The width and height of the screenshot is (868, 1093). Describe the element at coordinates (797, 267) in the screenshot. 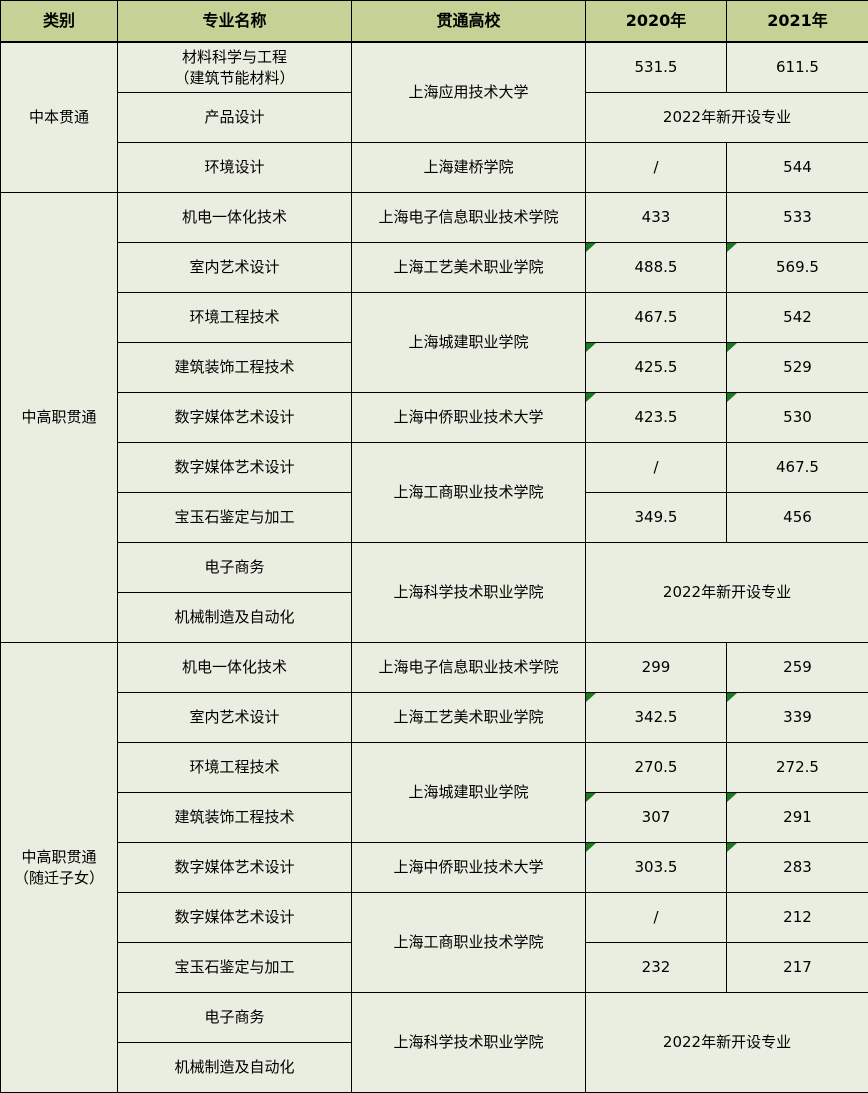

I see `score-value: 569.5` at that location.